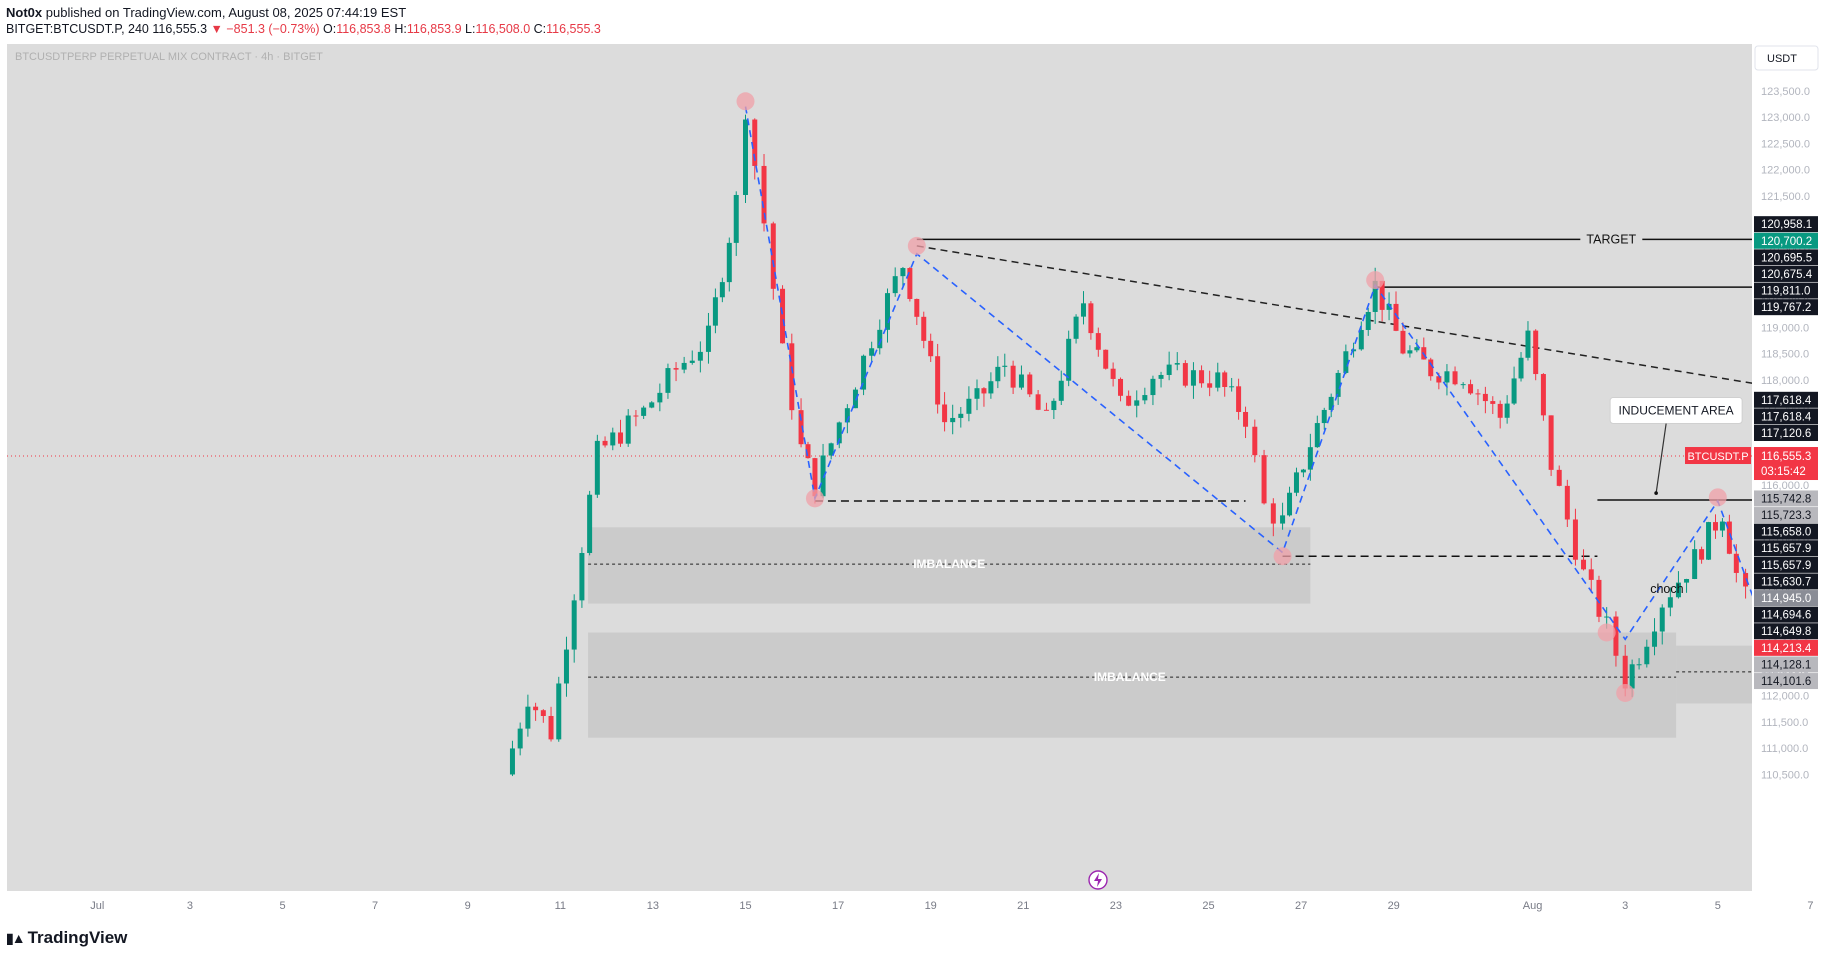  I want to click on time-axis, so click(879, 905).